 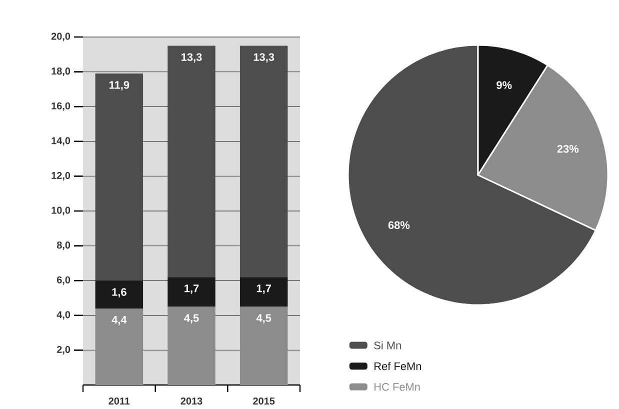 What do you see at coordinates (399, 225) in the screenshot?
I see `data-label: 68%` at bounding box center [399, 225].